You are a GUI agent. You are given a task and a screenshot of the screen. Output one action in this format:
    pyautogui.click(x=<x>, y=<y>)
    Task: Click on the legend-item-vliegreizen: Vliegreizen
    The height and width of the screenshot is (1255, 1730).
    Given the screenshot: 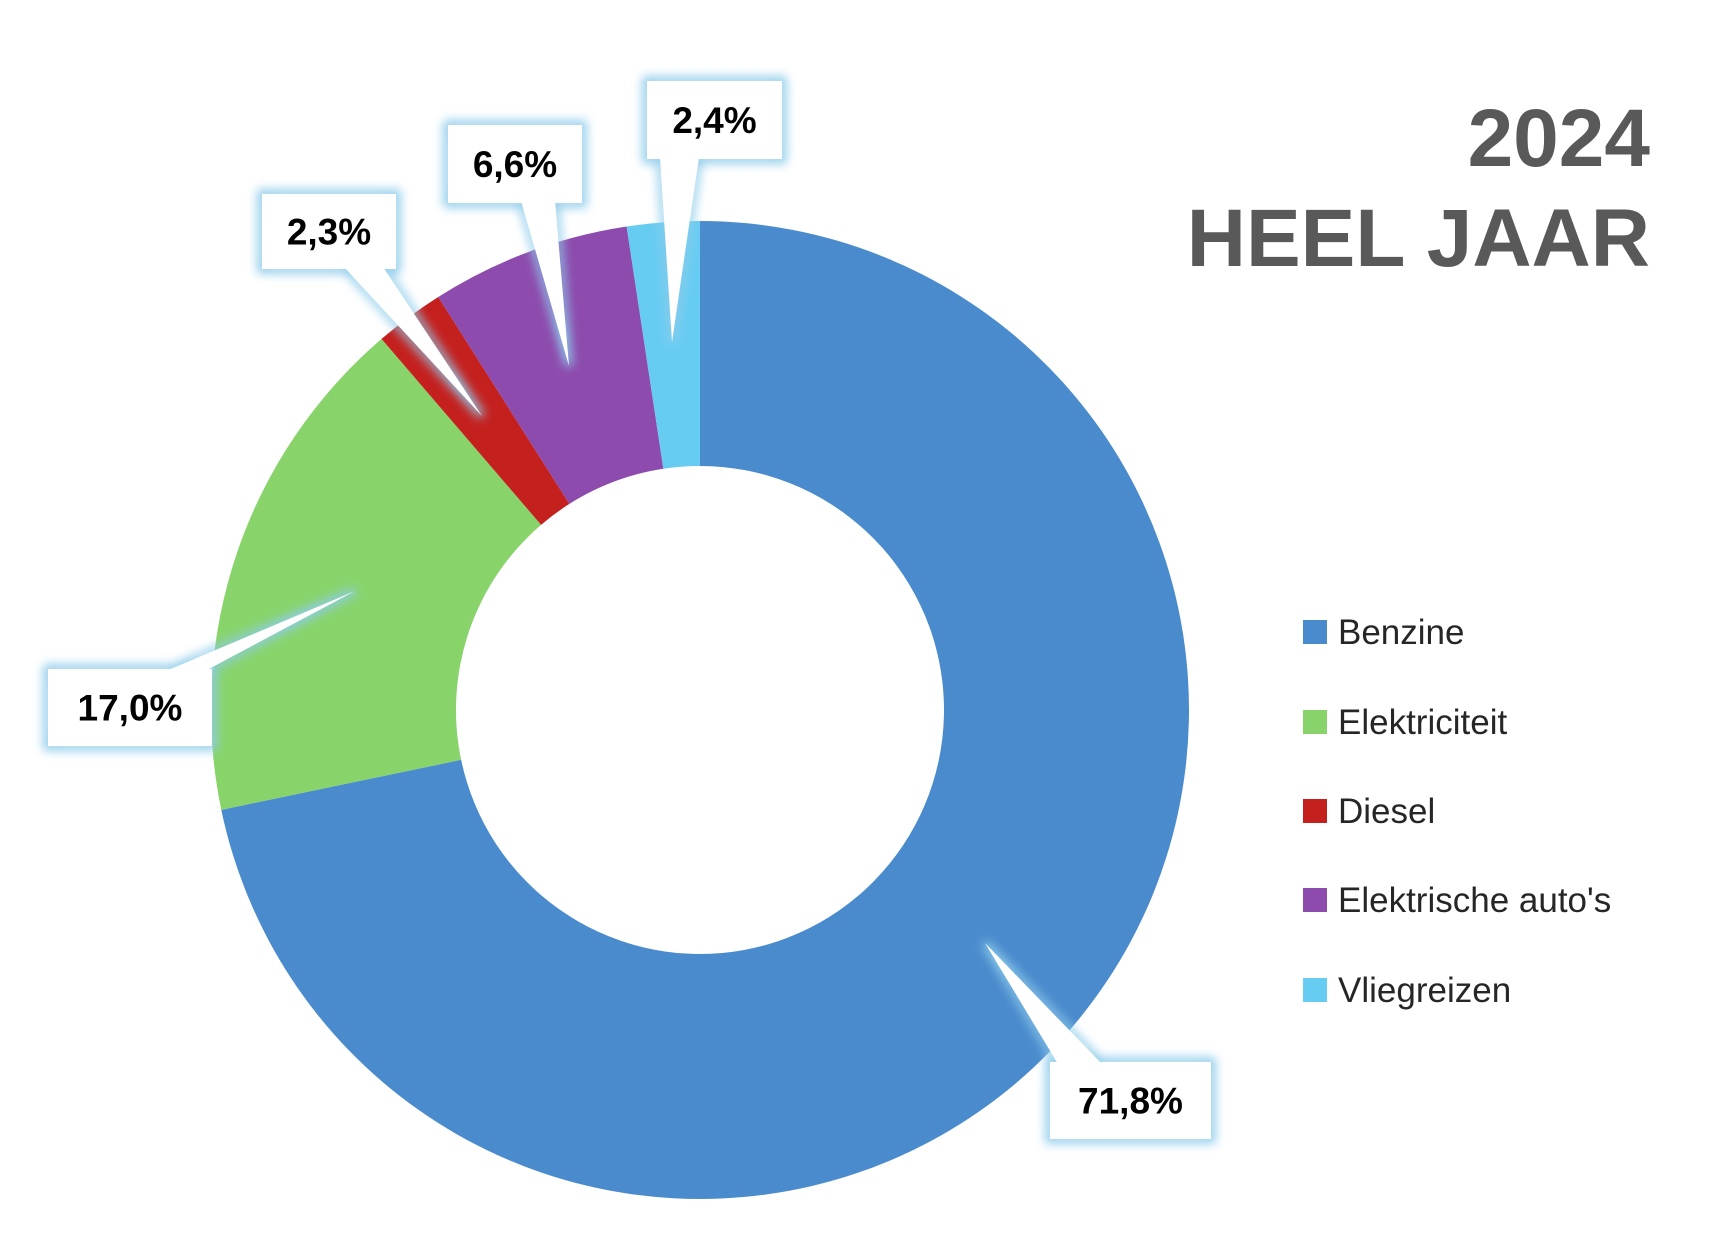 What is the action you would take?
    pyautogui.click(x=1407, y=990)
    